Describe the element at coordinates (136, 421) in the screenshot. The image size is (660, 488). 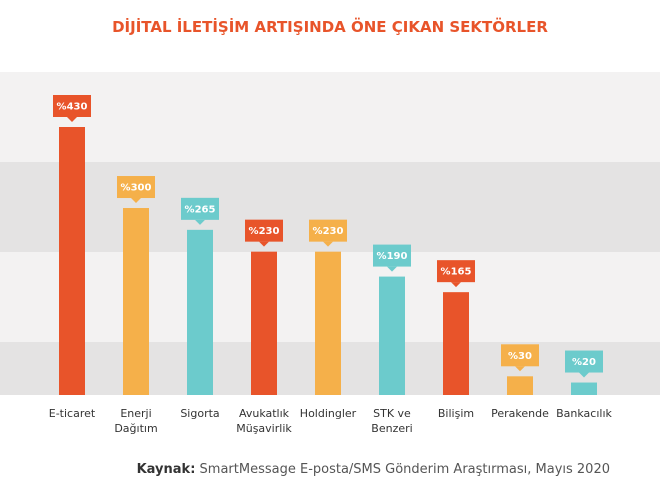
I see `x-tick-label: Enerji Dağıtım` at that location.